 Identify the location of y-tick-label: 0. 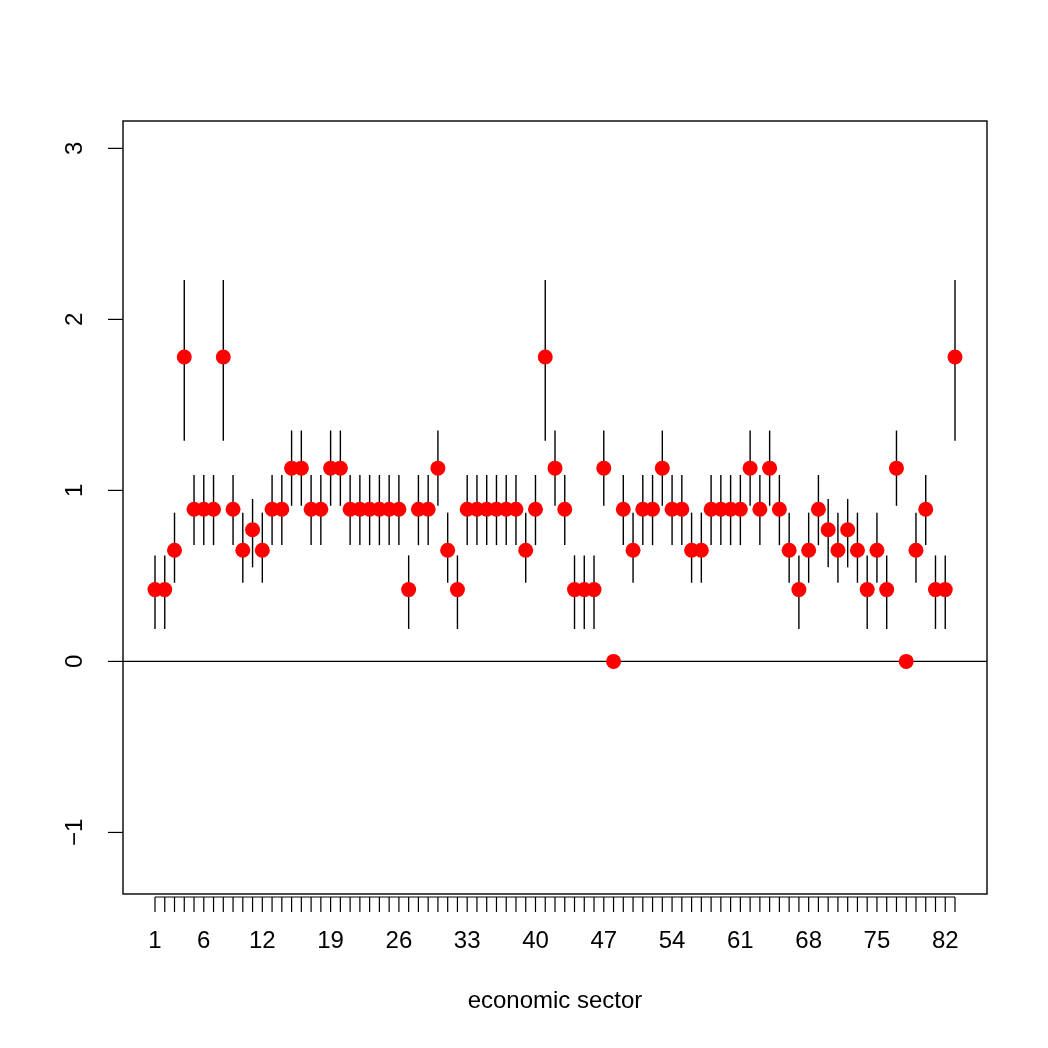
(73, 661).